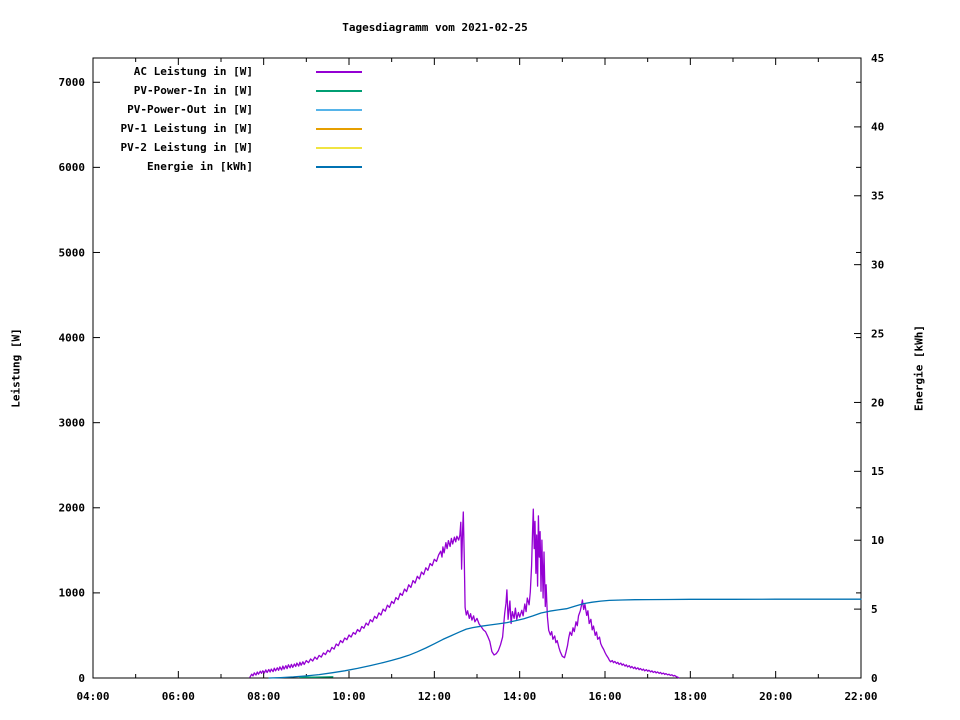 This screenshot has height=720, width=960. Describe the element at coordinates (72, 167) in the screenshot. I see `y1-tick-label: 6000` at that location.